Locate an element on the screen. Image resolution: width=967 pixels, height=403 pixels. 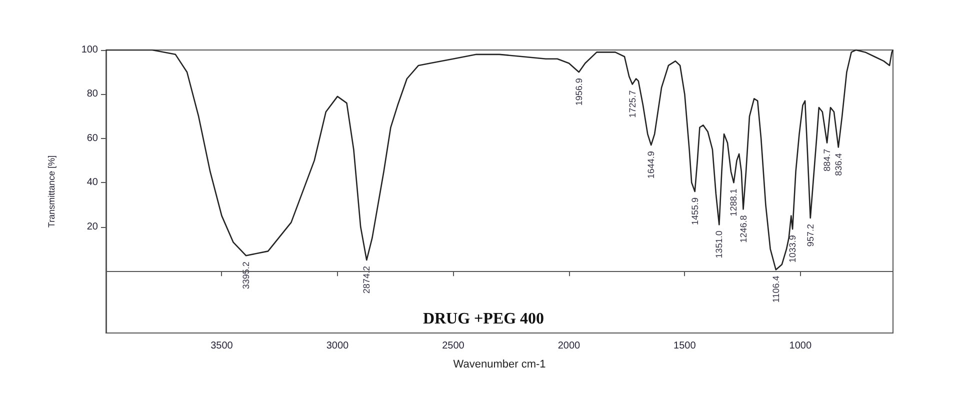
annotation: 1956.9 is located at coordinates (579, 92).